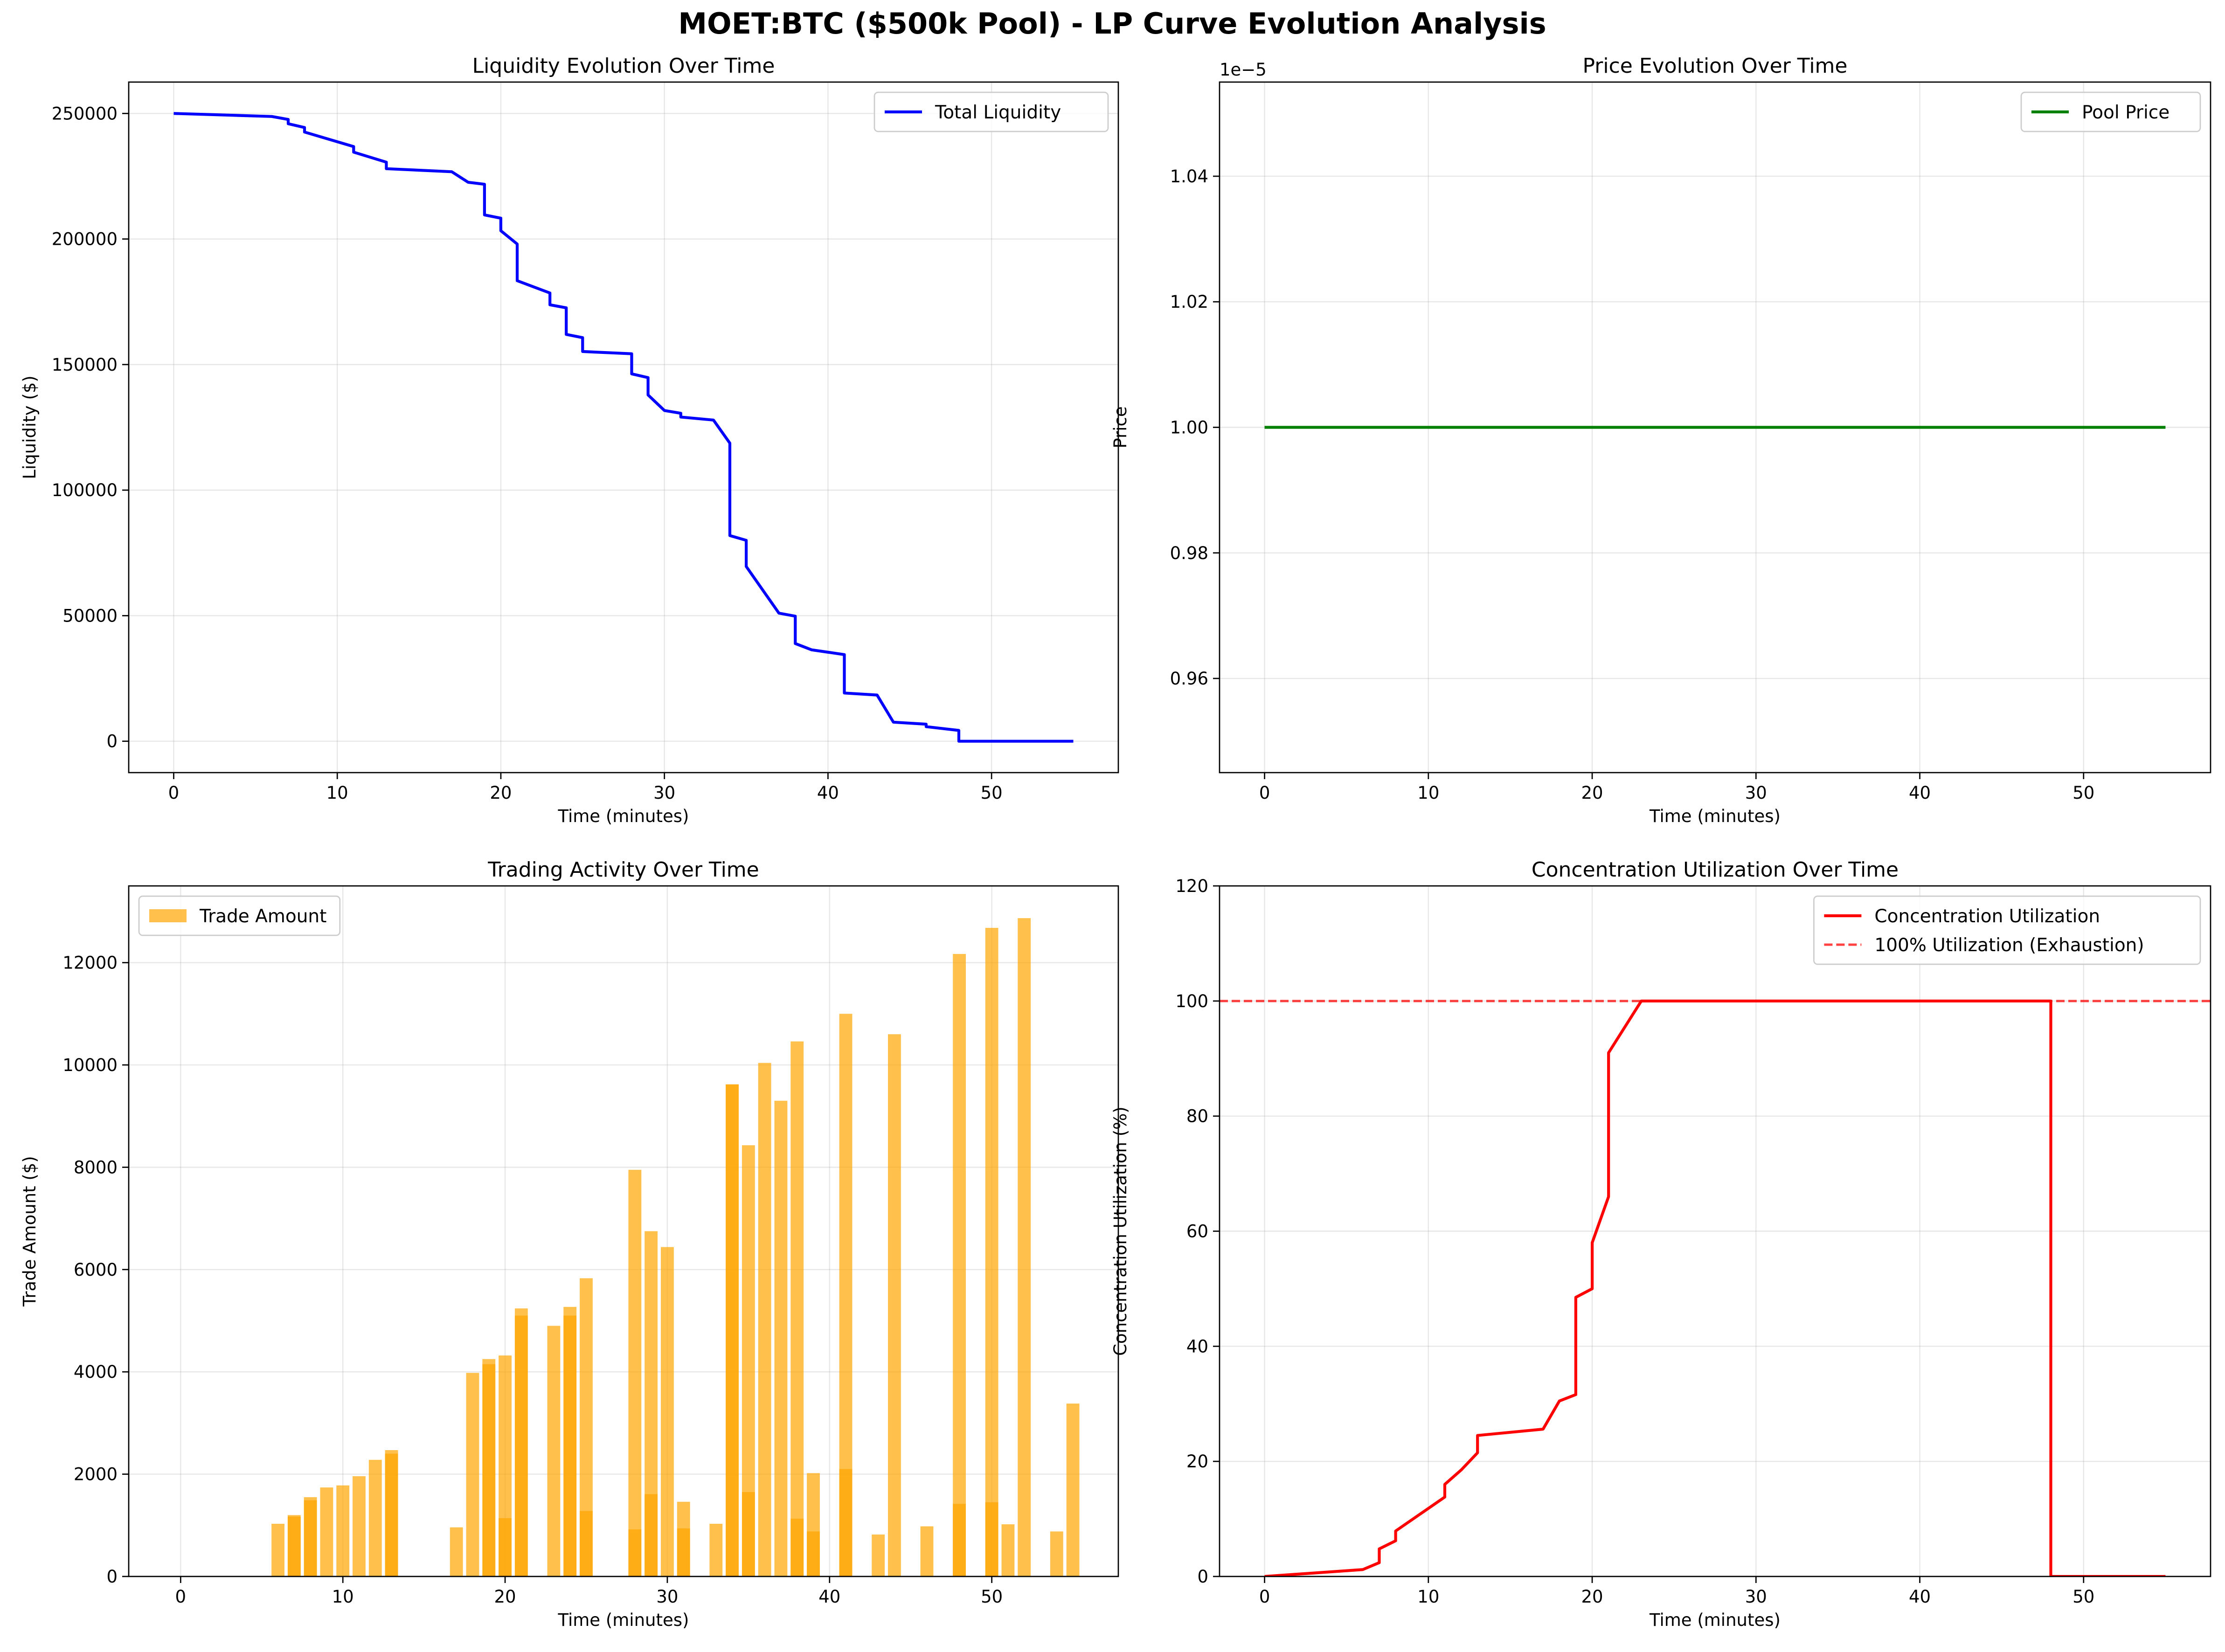 The width and height of the screenshot is (2225, 1652). What do you see at coordinates (1243, 70) in the screenshot?
I see `y-offset-text: 1e−5` at bounding box center [1243, 70].